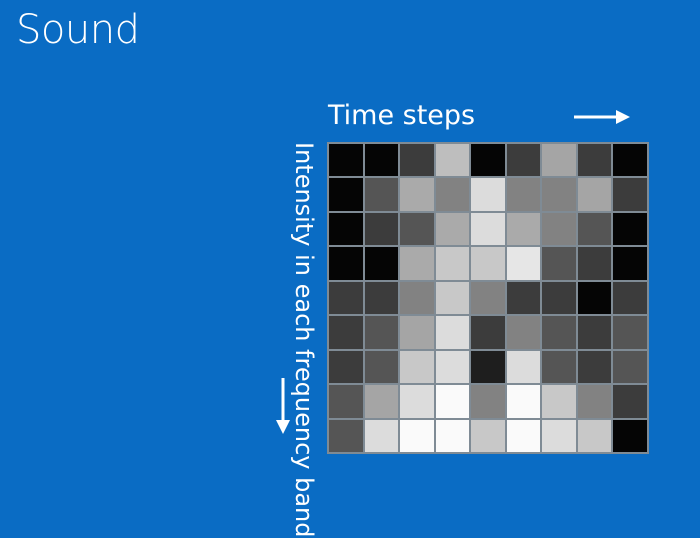  Describe the element at coordinates (402, 115) in the screenshot. I see `time-axis-label: Time steps` at that location.